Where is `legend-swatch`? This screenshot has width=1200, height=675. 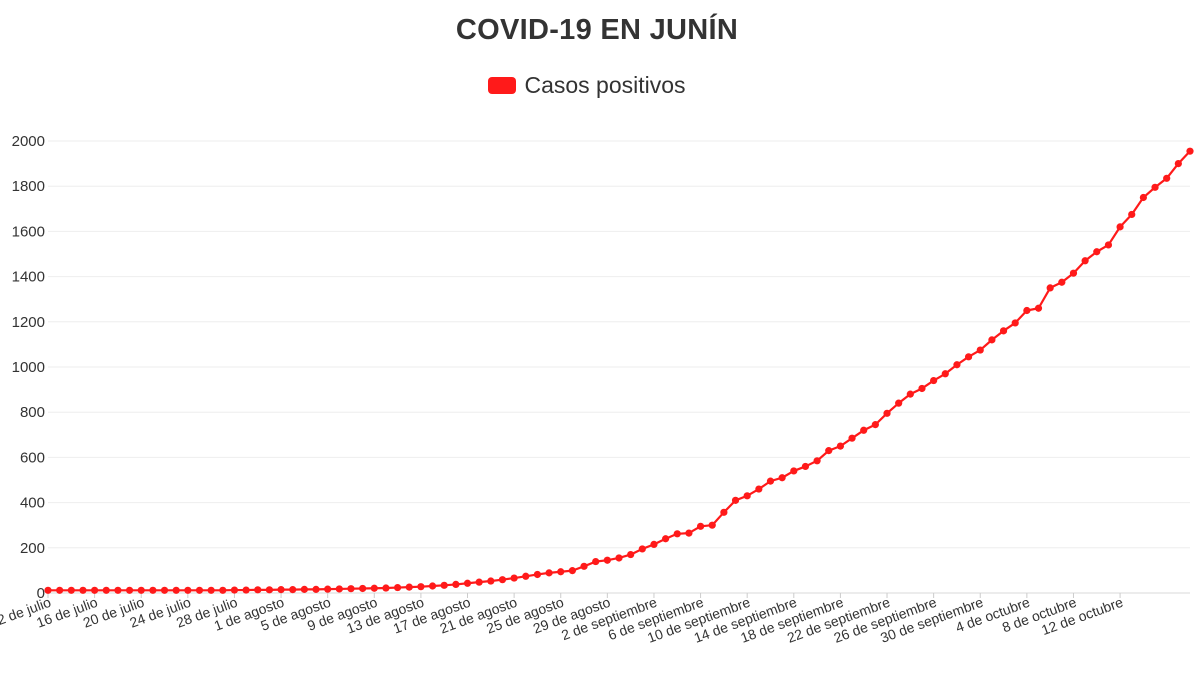 legend-swatch is located at coordinates (502, 85).